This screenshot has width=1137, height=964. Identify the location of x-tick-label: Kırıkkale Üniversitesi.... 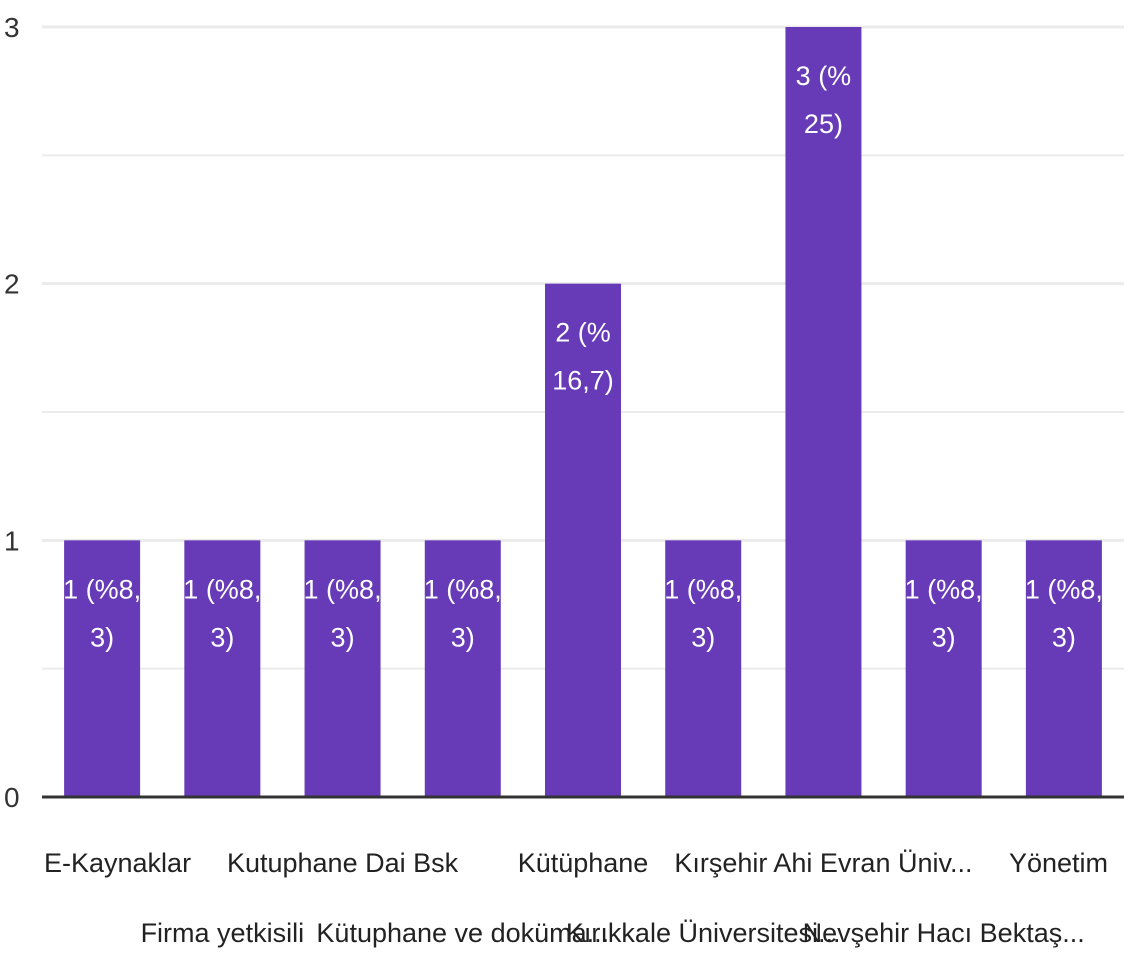
(703, 933).